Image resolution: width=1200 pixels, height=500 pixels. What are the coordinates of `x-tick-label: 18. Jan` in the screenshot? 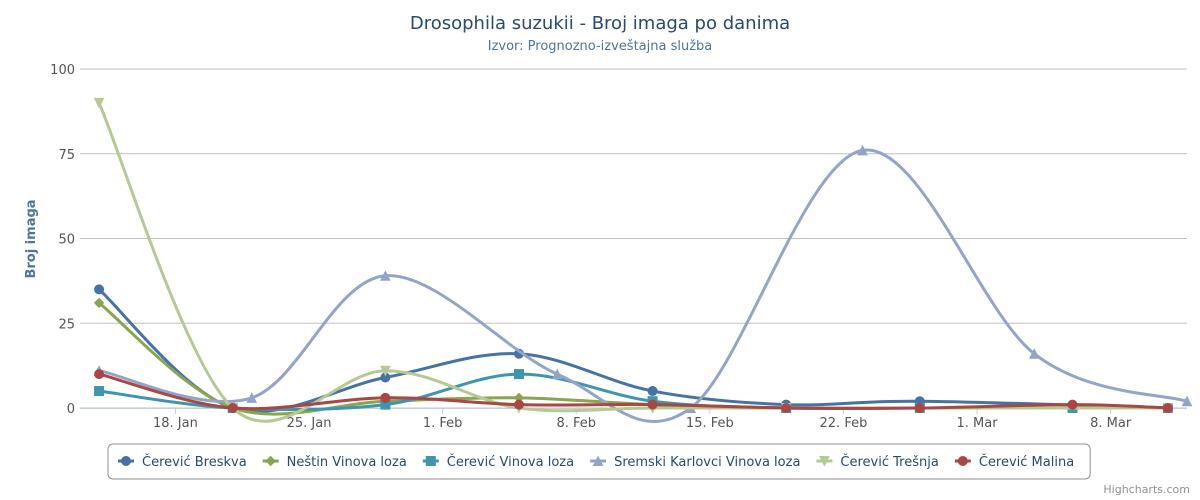 It's located at (175, 423).